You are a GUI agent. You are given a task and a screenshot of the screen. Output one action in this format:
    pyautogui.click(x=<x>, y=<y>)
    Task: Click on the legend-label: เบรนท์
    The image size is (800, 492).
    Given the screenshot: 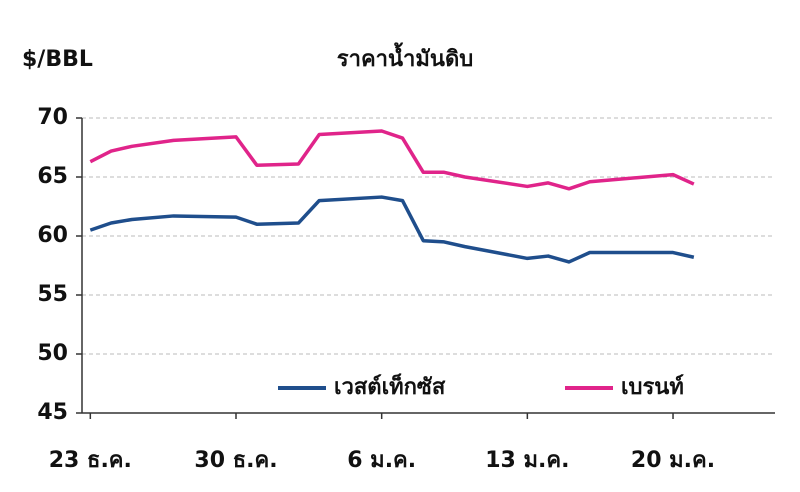 What is the action you would take?
    pyautogui.click(x=652, y=387)
    